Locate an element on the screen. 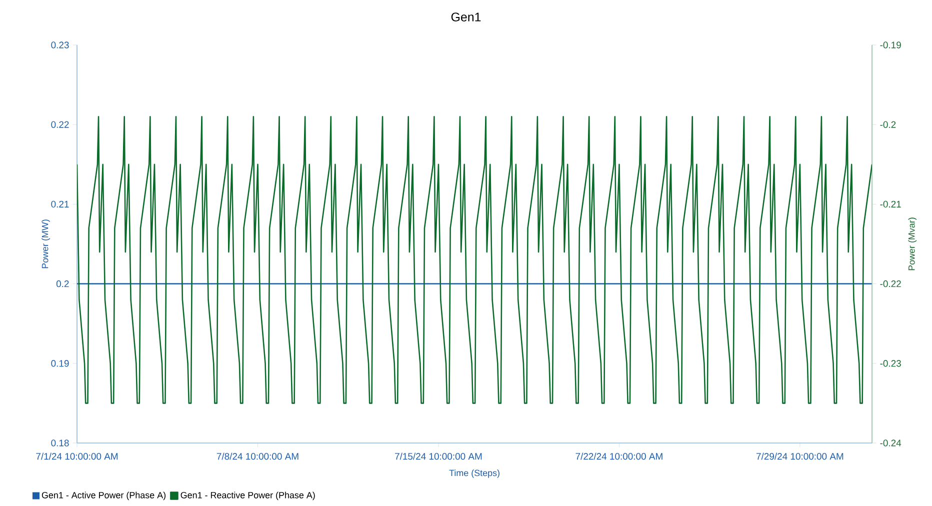  chart-title: Gen1 is located at coordinates (466, 17).